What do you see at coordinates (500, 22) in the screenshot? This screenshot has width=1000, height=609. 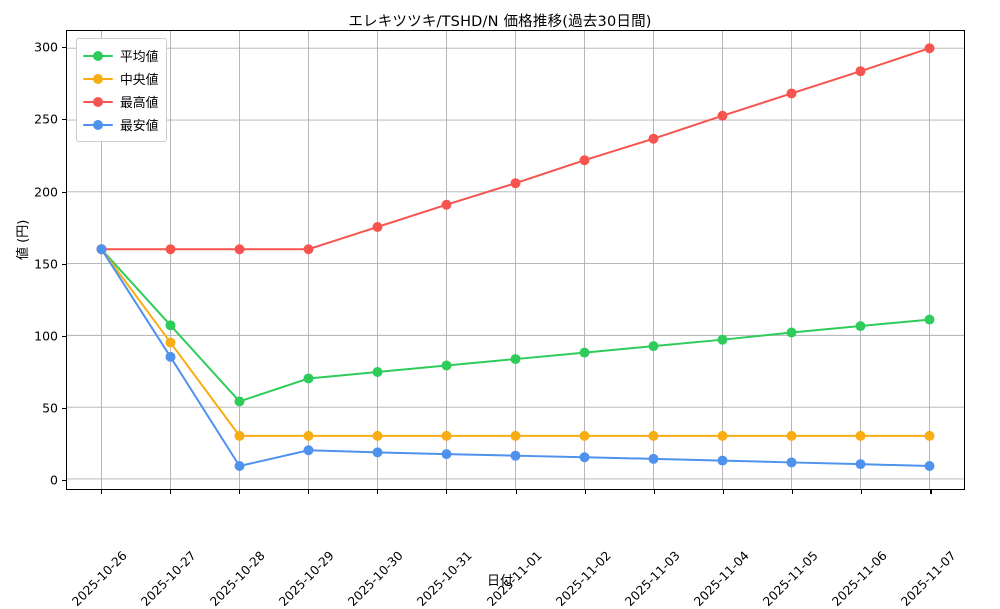 I see `chart-title: エレキツツキ/TSHD/N 価格推移(過去30日間)` at bounding box center [500, 22].